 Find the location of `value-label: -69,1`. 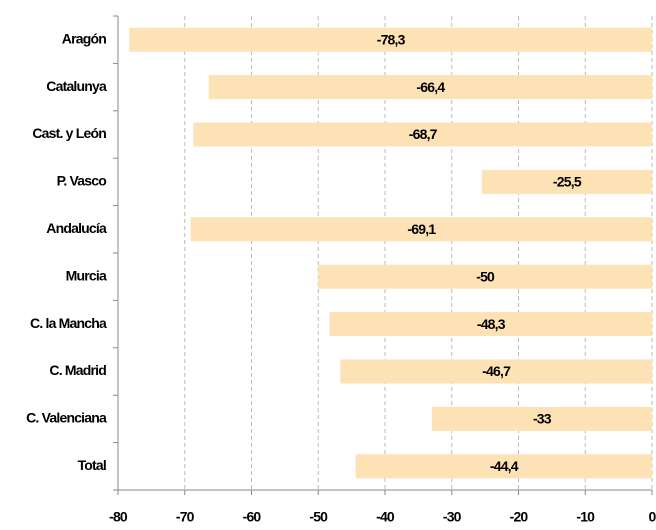

value-label: -69,1 is located at coordinates (421, 229).